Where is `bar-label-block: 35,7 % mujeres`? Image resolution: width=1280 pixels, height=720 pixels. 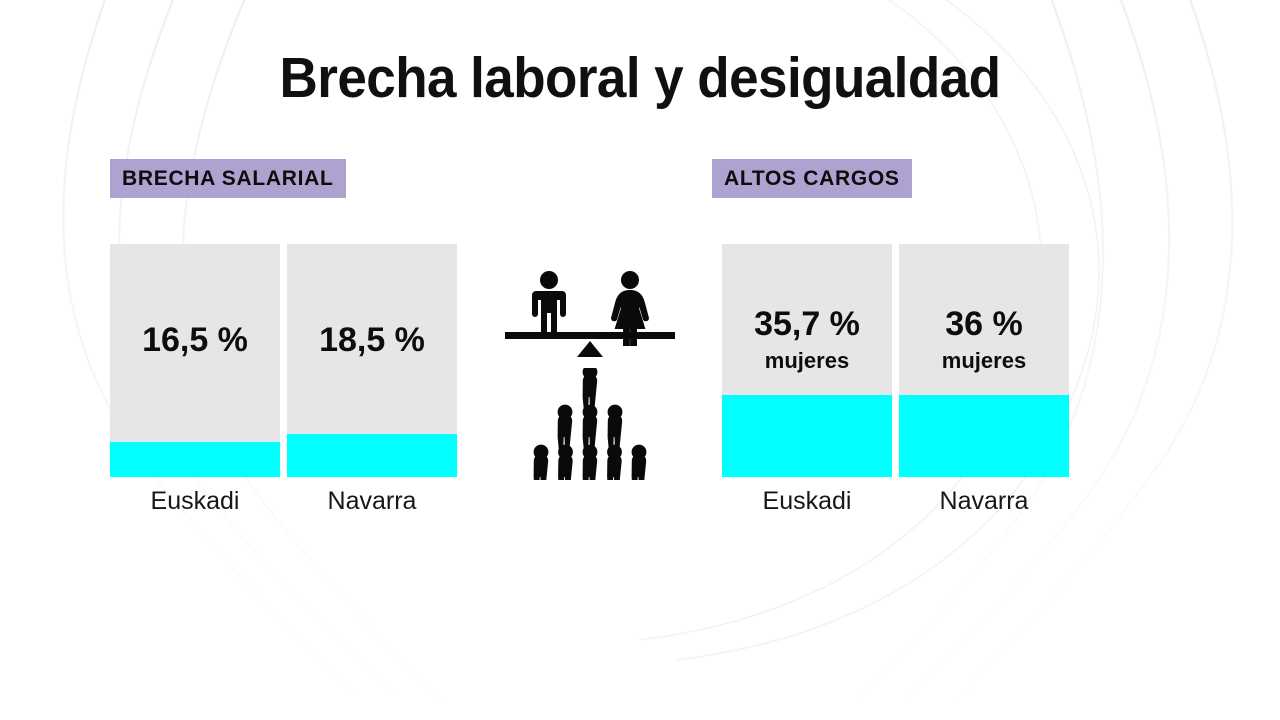
bar-label-block: 35,7 % mujeres is located at coordinates (807, 340).